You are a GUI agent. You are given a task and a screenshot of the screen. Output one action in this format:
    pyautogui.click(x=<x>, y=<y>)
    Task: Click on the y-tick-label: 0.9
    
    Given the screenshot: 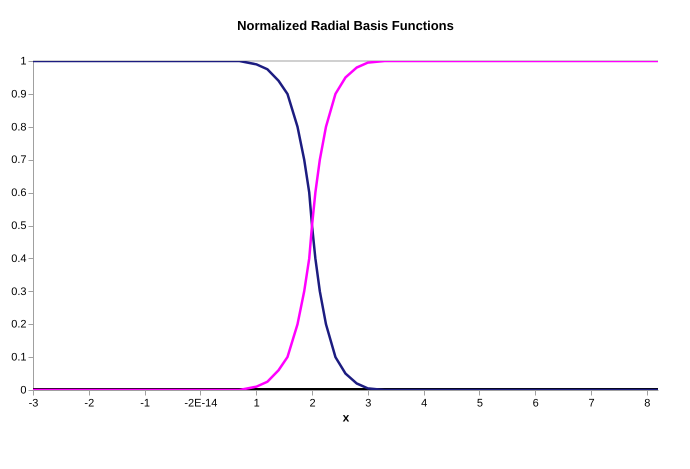 What is the action you would take?
    pyautogui.click(x=18, y=94)
    